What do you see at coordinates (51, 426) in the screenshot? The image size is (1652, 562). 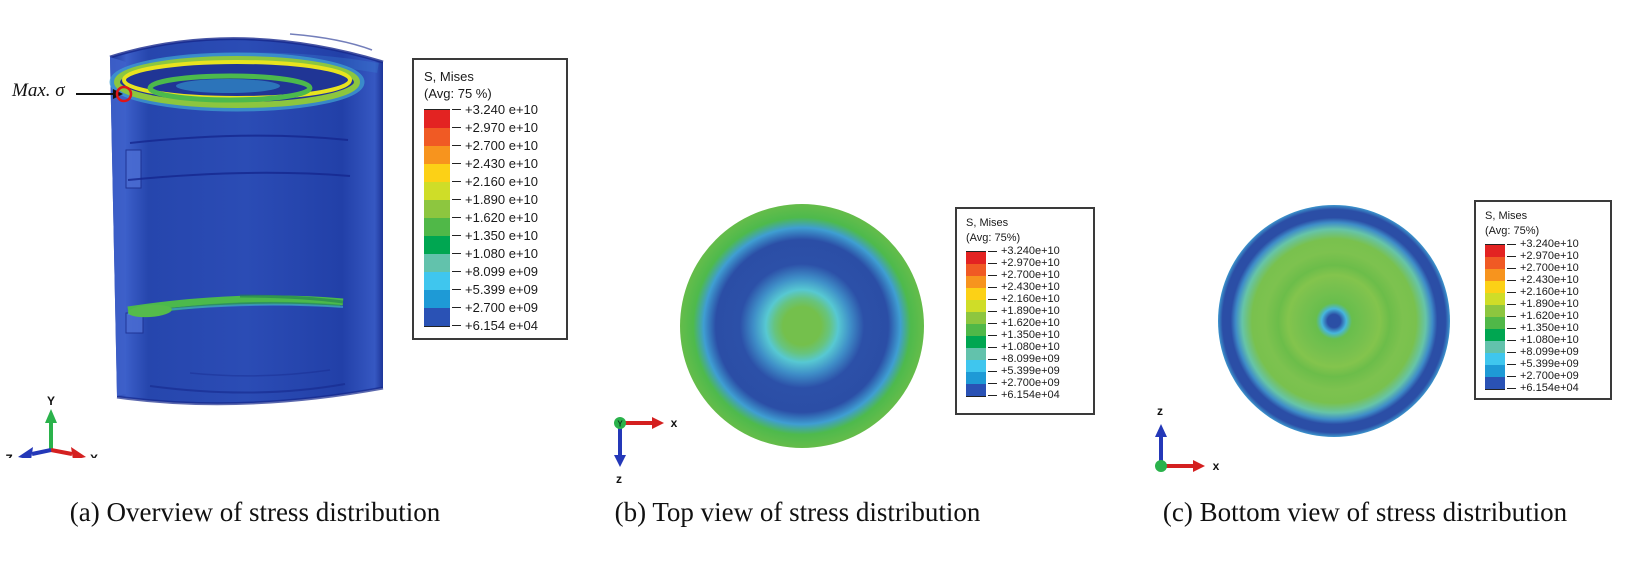 I see `axis-triad-a: Y X Z` at bounding box center [51, 426].